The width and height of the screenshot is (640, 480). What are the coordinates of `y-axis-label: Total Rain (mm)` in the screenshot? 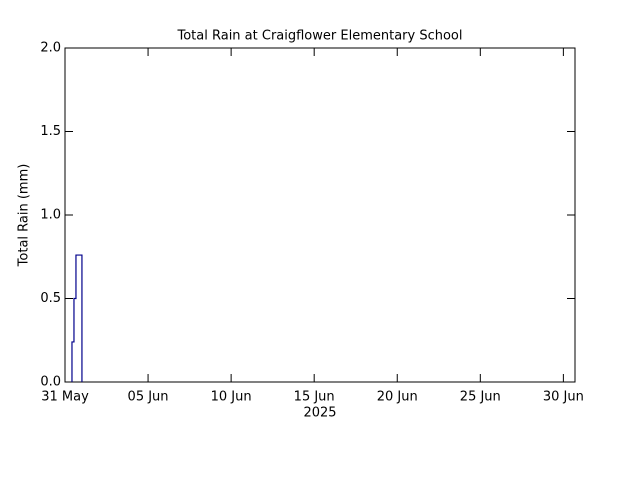 It's located at (24, 216).